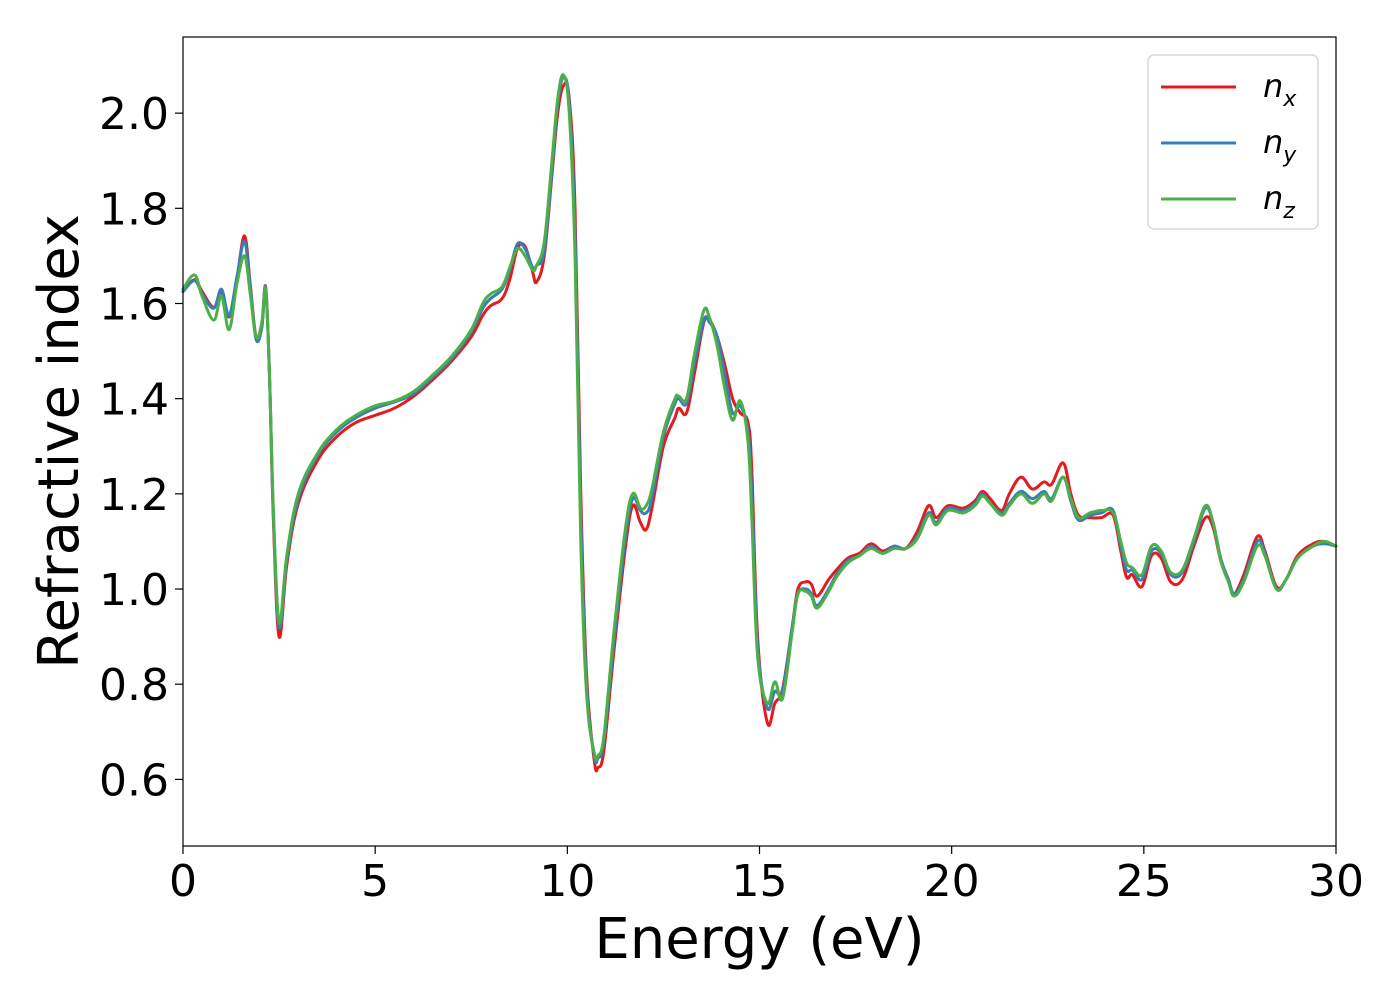 The image size is (1400, 1004). Describe the element at coordinates (134, 304) in the screenshot. I see `y-tick-label: 1.6` at that location.